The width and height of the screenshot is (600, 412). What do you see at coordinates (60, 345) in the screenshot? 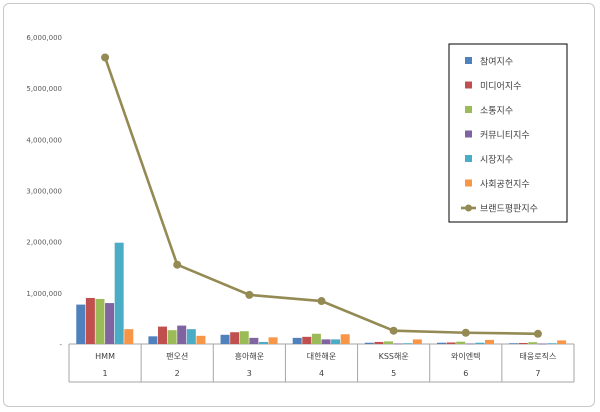
I see `y-tick-label: -` at bounding box center [60, 345].